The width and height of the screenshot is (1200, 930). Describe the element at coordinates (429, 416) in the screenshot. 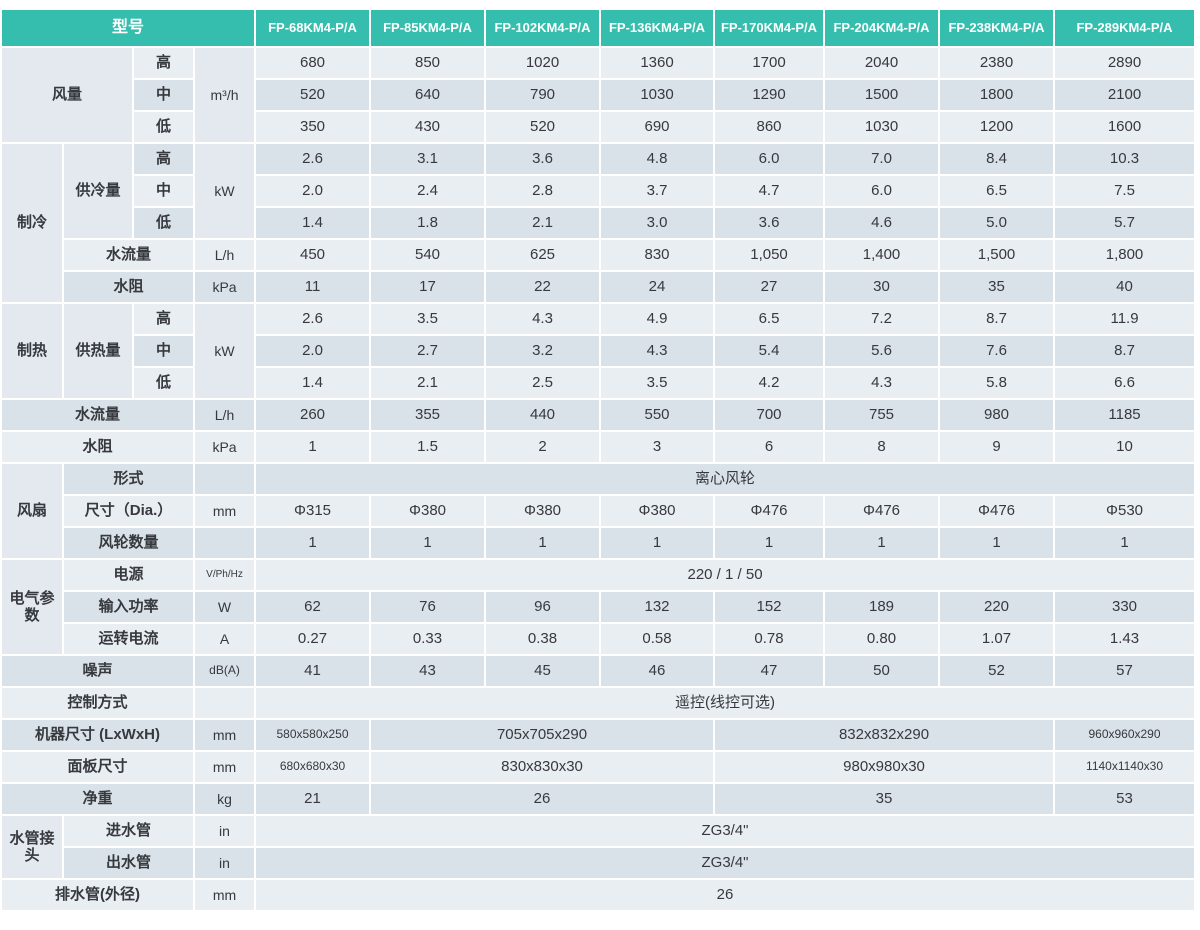

I see `value-cell: 355` at that location.